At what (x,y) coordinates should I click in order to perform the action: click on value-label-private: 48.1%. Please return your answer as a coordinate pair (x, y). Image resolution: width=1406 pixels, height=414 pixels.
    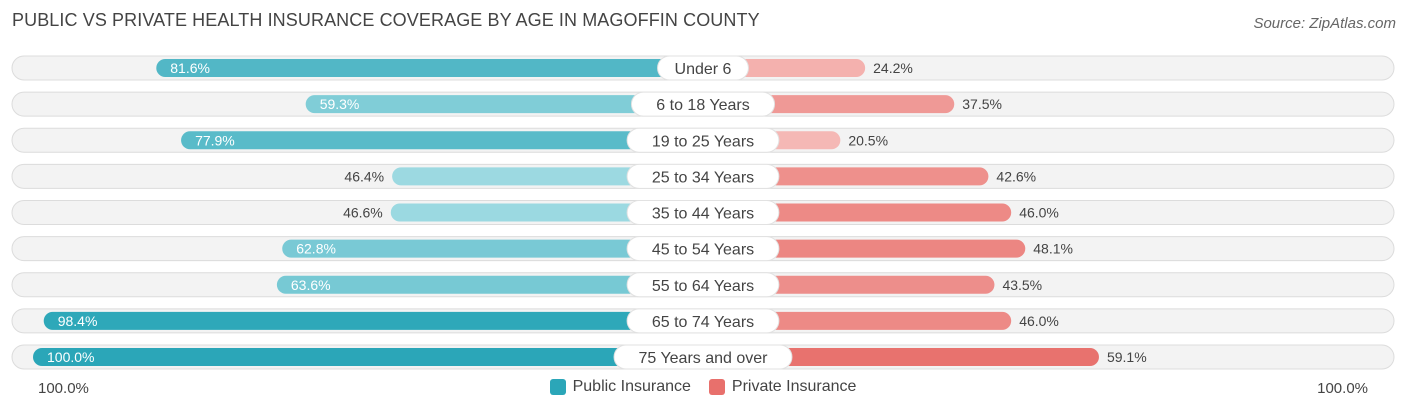
    Looking at the image, I should click on (1053, 249).